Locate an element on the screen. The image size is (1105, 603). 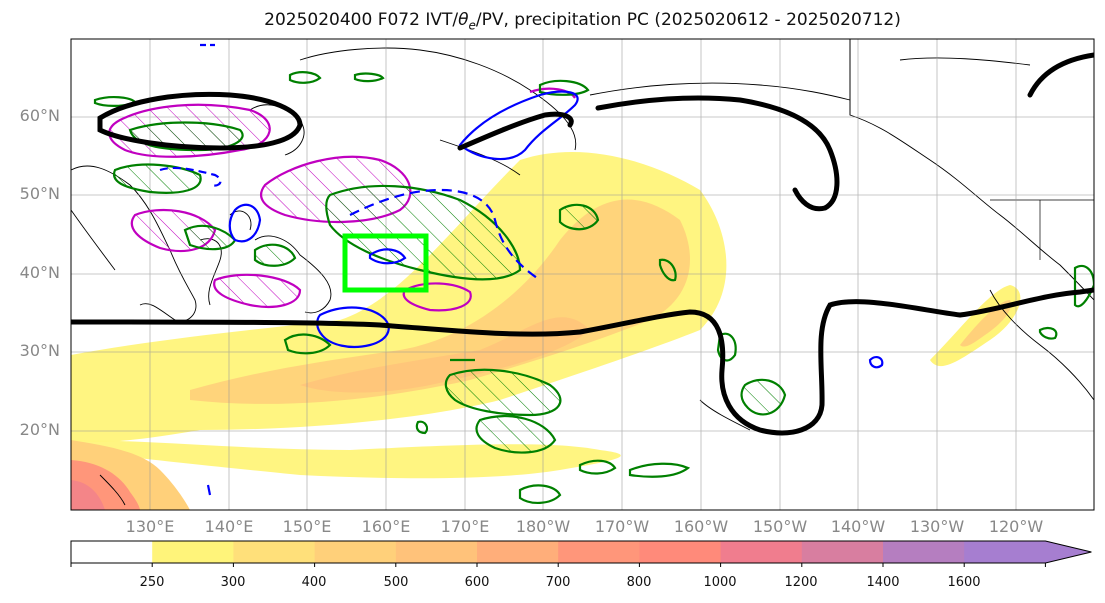
colorbar-label: 600 is located at coordinates (477, 582).